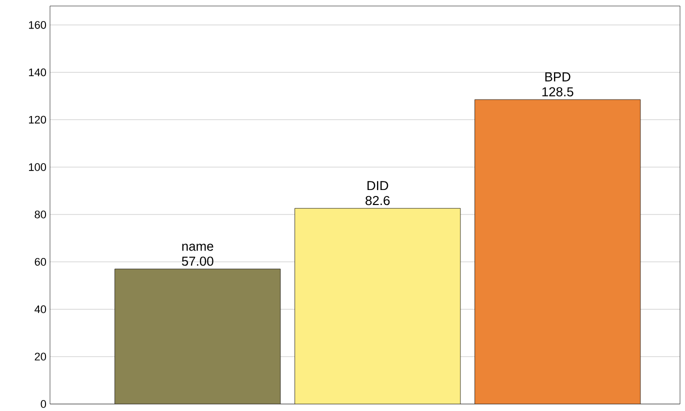 Image resolution: width=685 pixels, height=411 pixels. I want to click on y-tick-label: 100, so click(37, 167).